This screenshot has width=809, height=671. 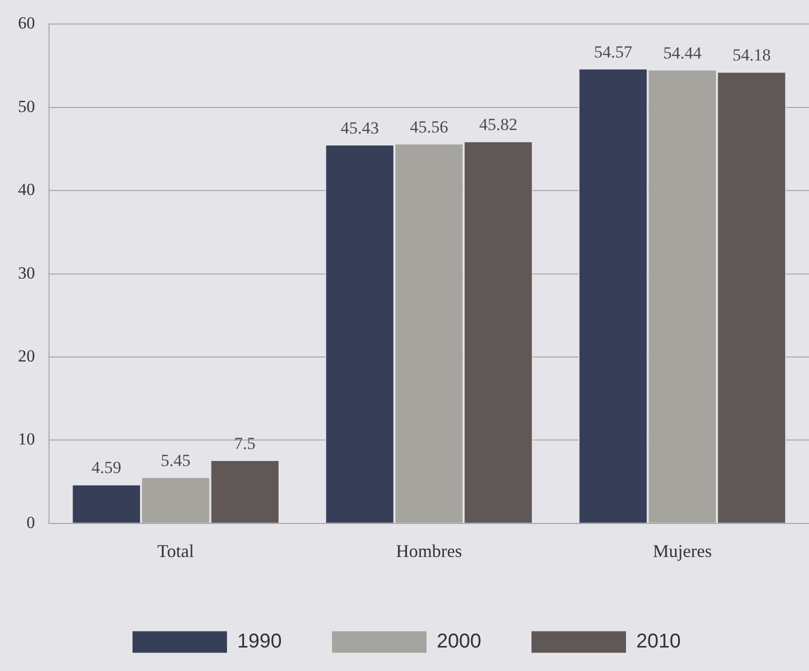 I want to click on legend-label: 2010, so click(x=658, y=641).